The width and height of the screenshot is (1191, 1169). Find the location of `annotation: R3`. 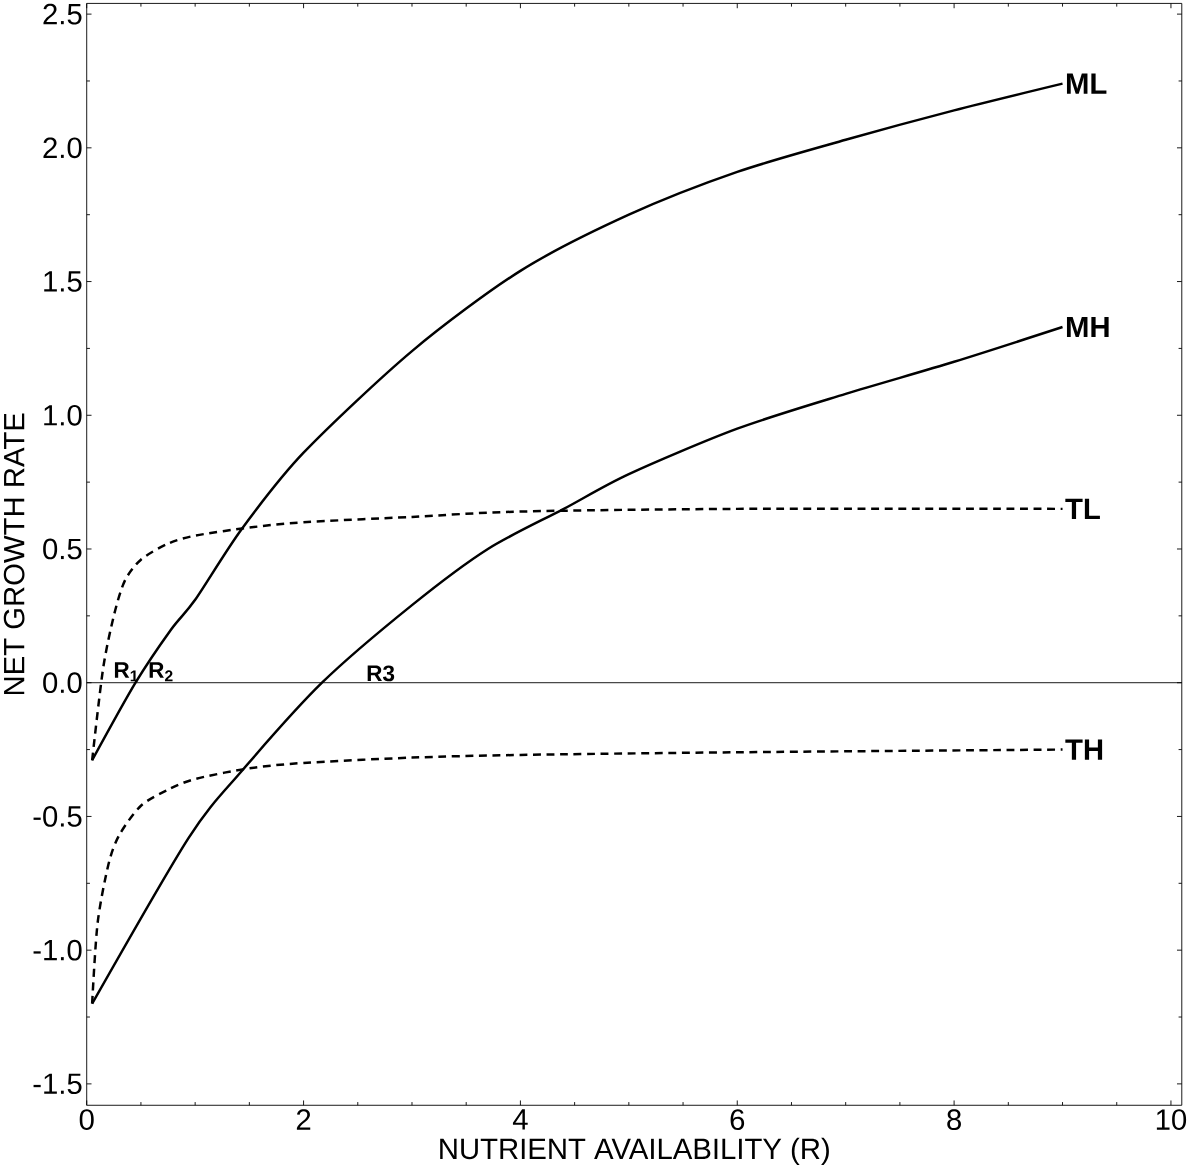

annotation: R3 is located at coordinates (381, 673).